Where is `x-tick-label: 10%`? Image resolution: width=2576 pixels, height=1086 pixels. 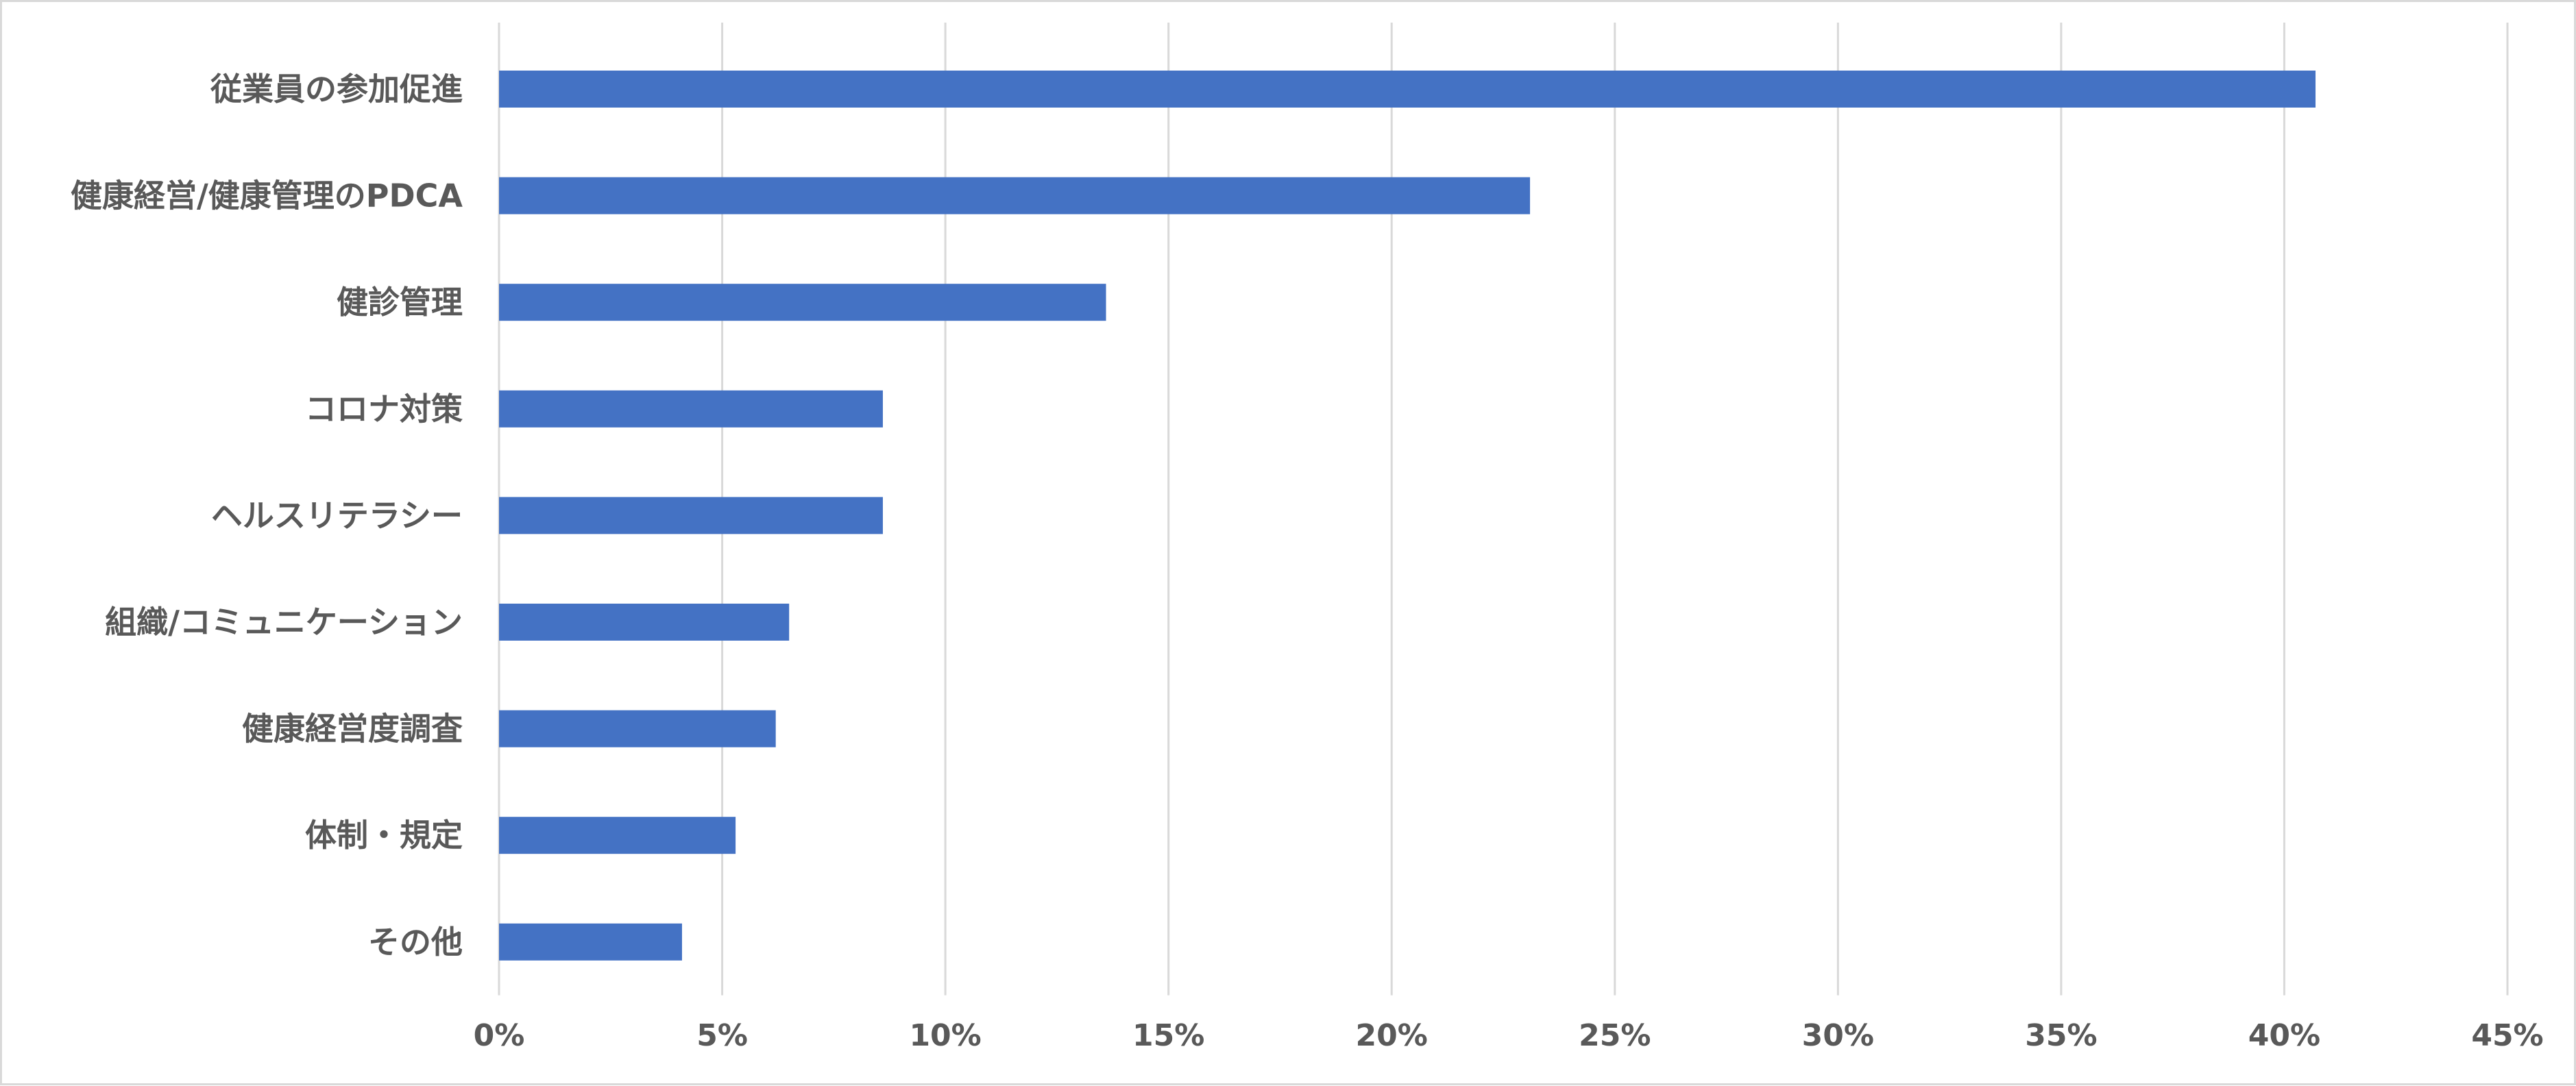
x-tick-label: 10% is located at coordinates (945, 1035).